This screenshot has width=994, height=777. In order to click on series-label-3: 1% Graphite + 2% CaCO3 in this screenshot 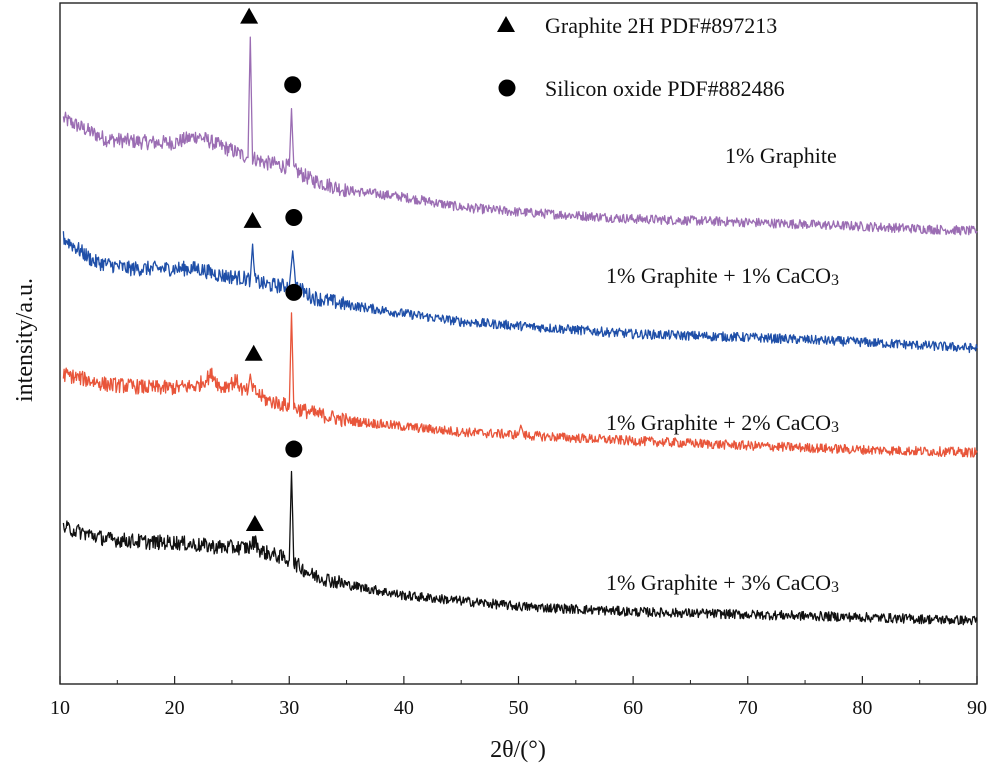, I will do `click(722, 423)`.